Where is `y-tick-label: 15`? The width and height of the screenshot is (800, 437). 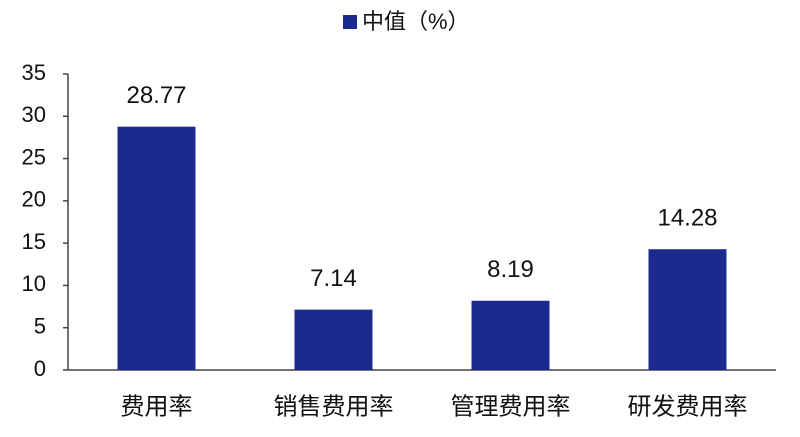
y-tick-label: 15 is located at coordinates (34, 241).